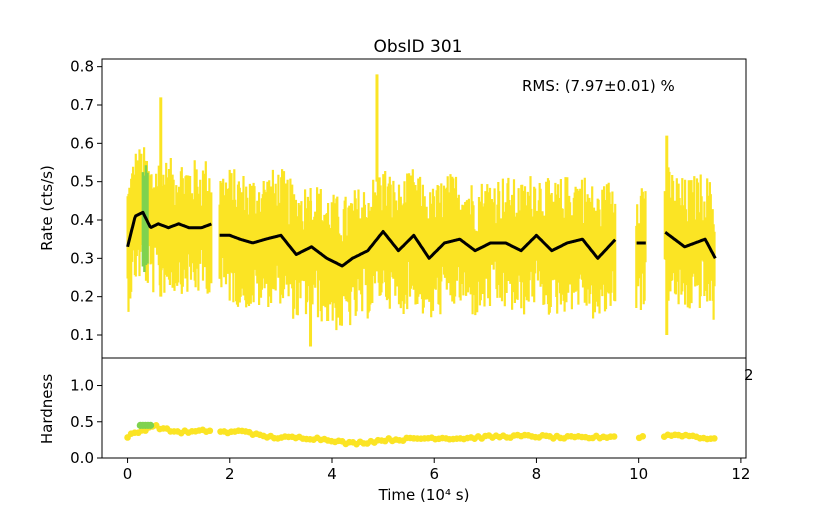 Image resolution: width=830 pixels, height=514 pixels. Describe the element at coordinates (598, 86) in the screenshot. I see `rms-annotation: RMS: (7.97±0.01) %` at that location.